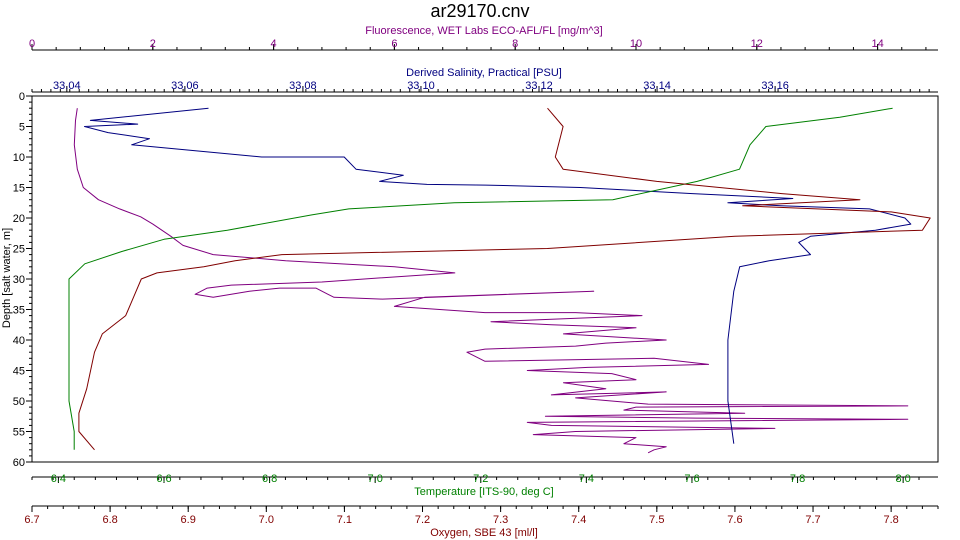 The image size is (960, 540). What do you see at coordinates (188, 520) in the screenshot?
I see `oxygen-tick-label: 6.9` at bounding box center [188, 520].